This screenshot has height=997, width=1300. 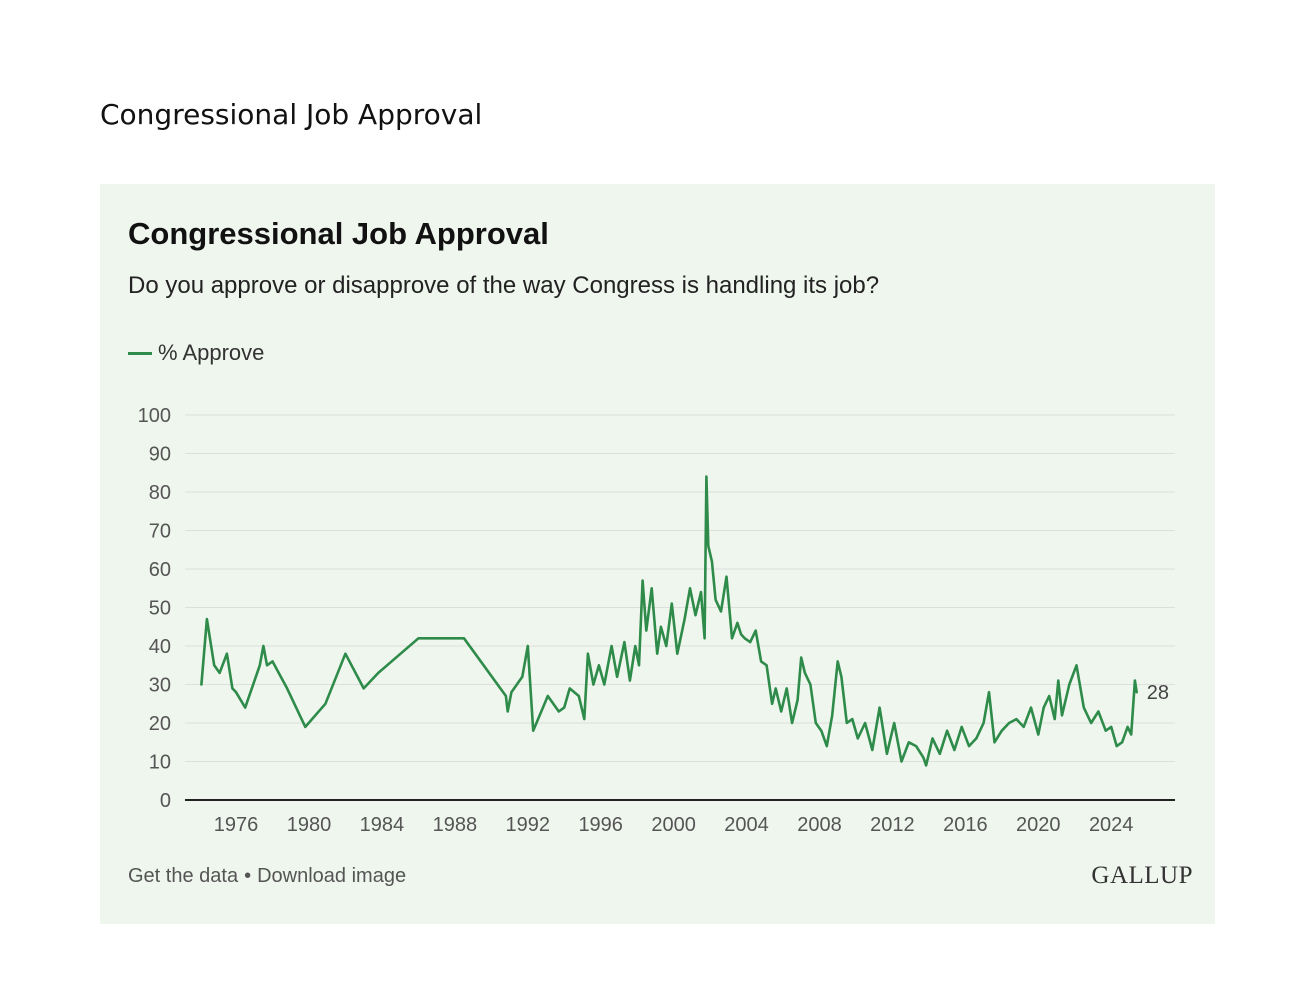 What do you see at coordinates (892, 825) in the screenshot?
I see `x-tick-label: 2012` at bounding box center [892, 825].